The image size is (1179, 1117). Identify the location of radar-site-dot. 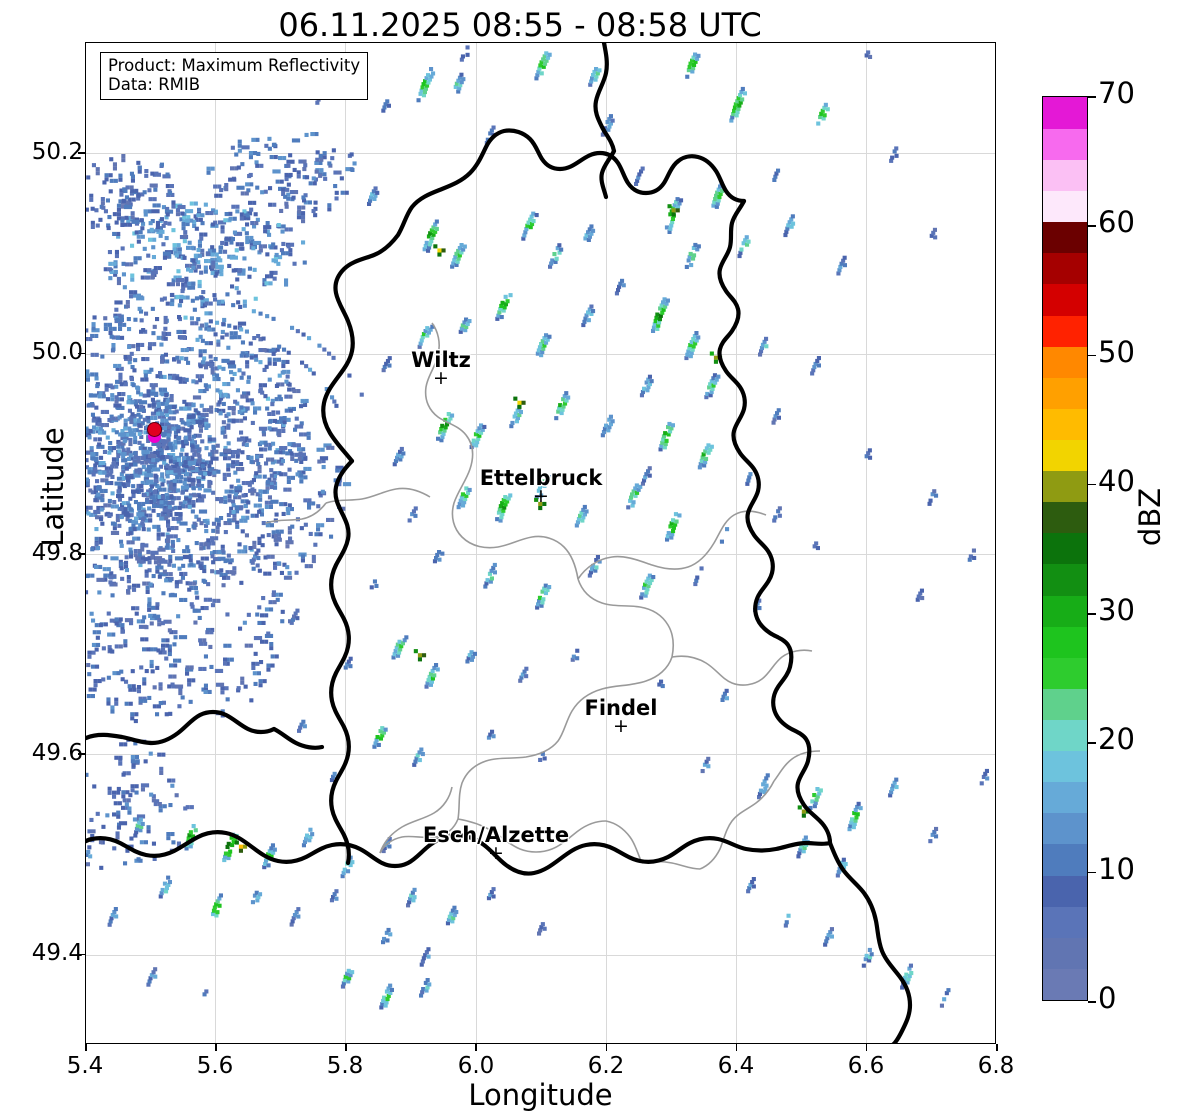
(155, 429).